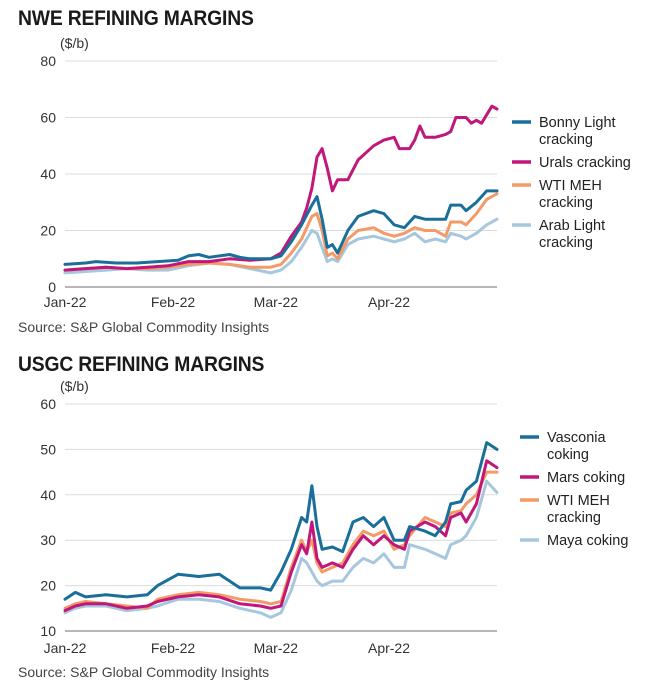 Image resolution: width=653 pixels, height=687 pixels. I want to click on nwe-legend-label-wti-meh-cracking: cracking, so click(566, 203).